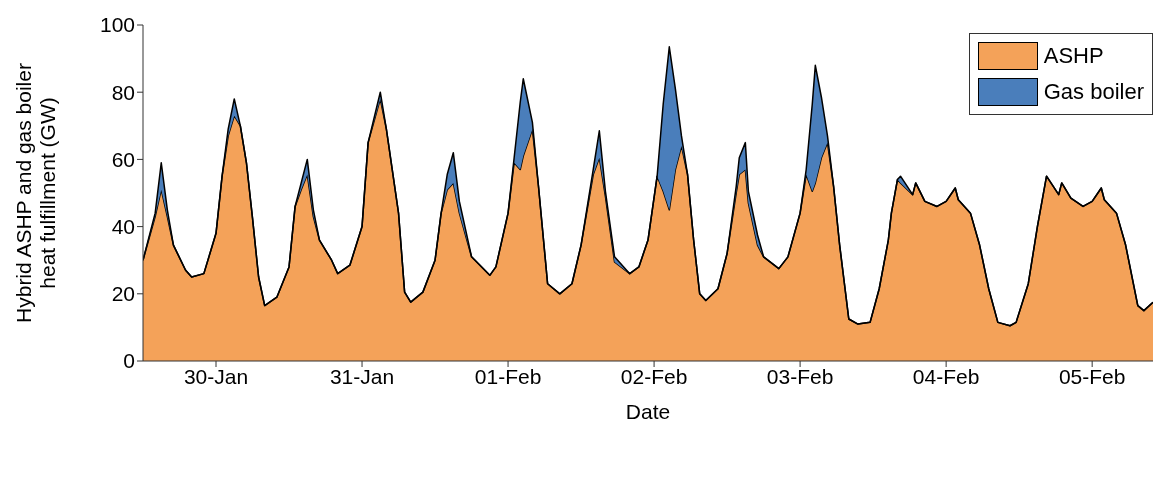 This screenshot has width=1155, height=501. What do you see at coordinates (362, 376) in the screenshot?
I see `x-tick-label: 31-Jan` at bounding box center [362, 376].